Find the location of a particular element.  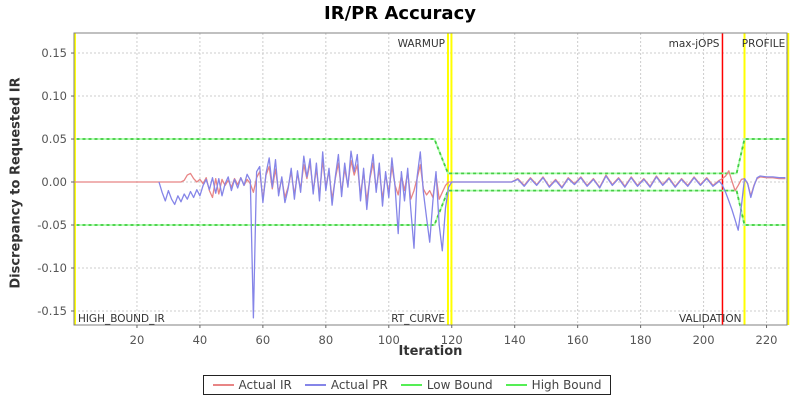

y-tick-label: -0.05 is located at coordinates (52, 225).